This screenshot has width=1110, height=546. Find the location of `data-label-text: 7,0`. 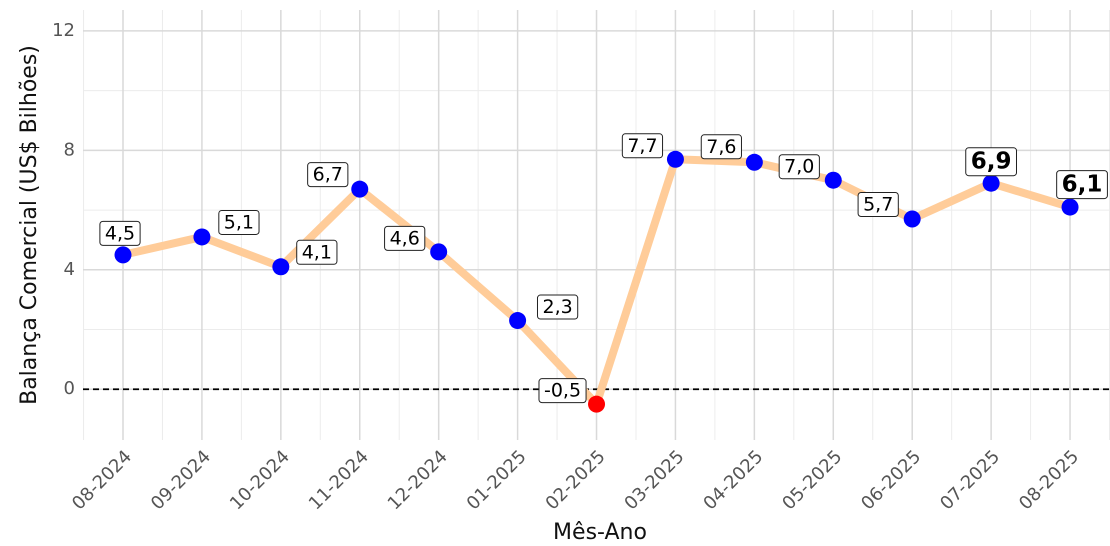

data-label-text: 7,0 is located at coordinates (799, 167).